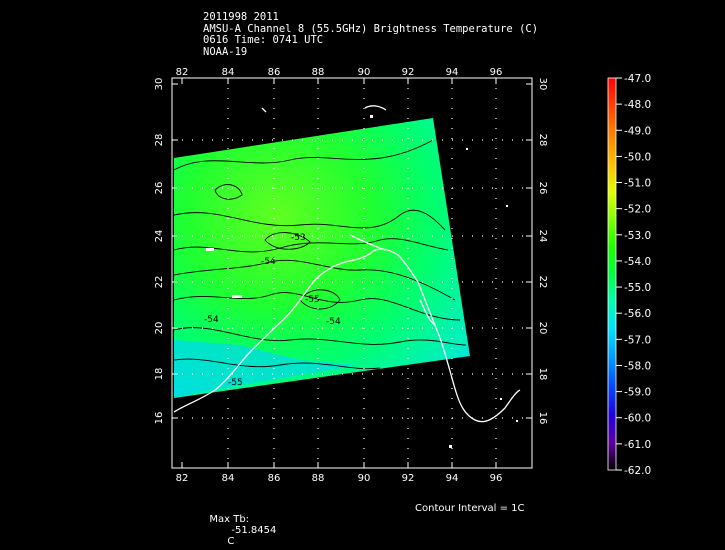 The height and width of the screenshot is (550, 725). Describe the element at coordinates (637, 131) in the screenshot. I see `colorbar-label: -49.0` at that location.